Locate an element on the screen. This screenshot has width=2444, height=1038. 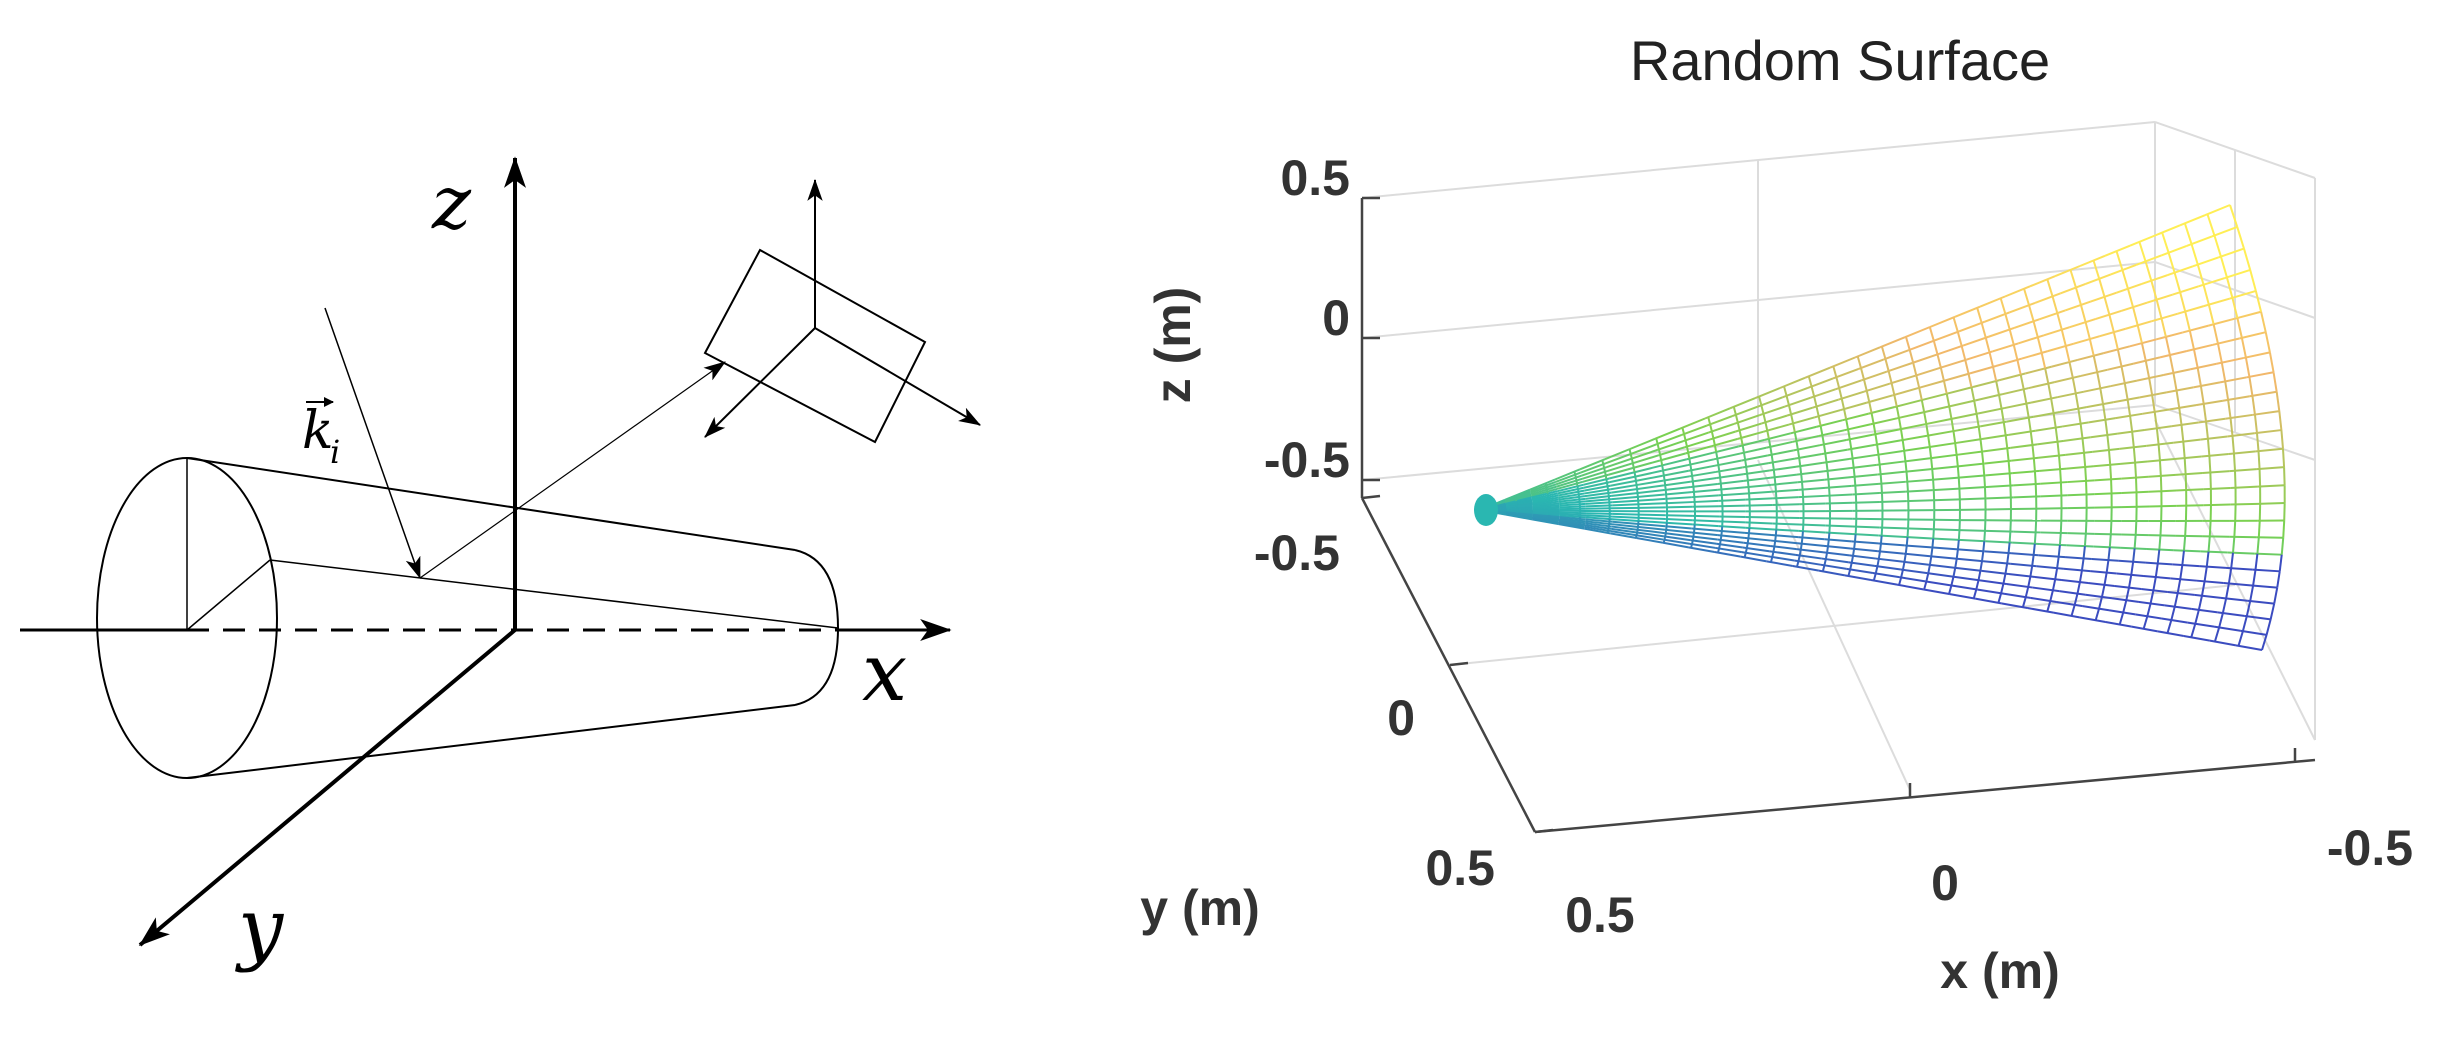
random-surface-mesh is located at coordinates (1880, 427).